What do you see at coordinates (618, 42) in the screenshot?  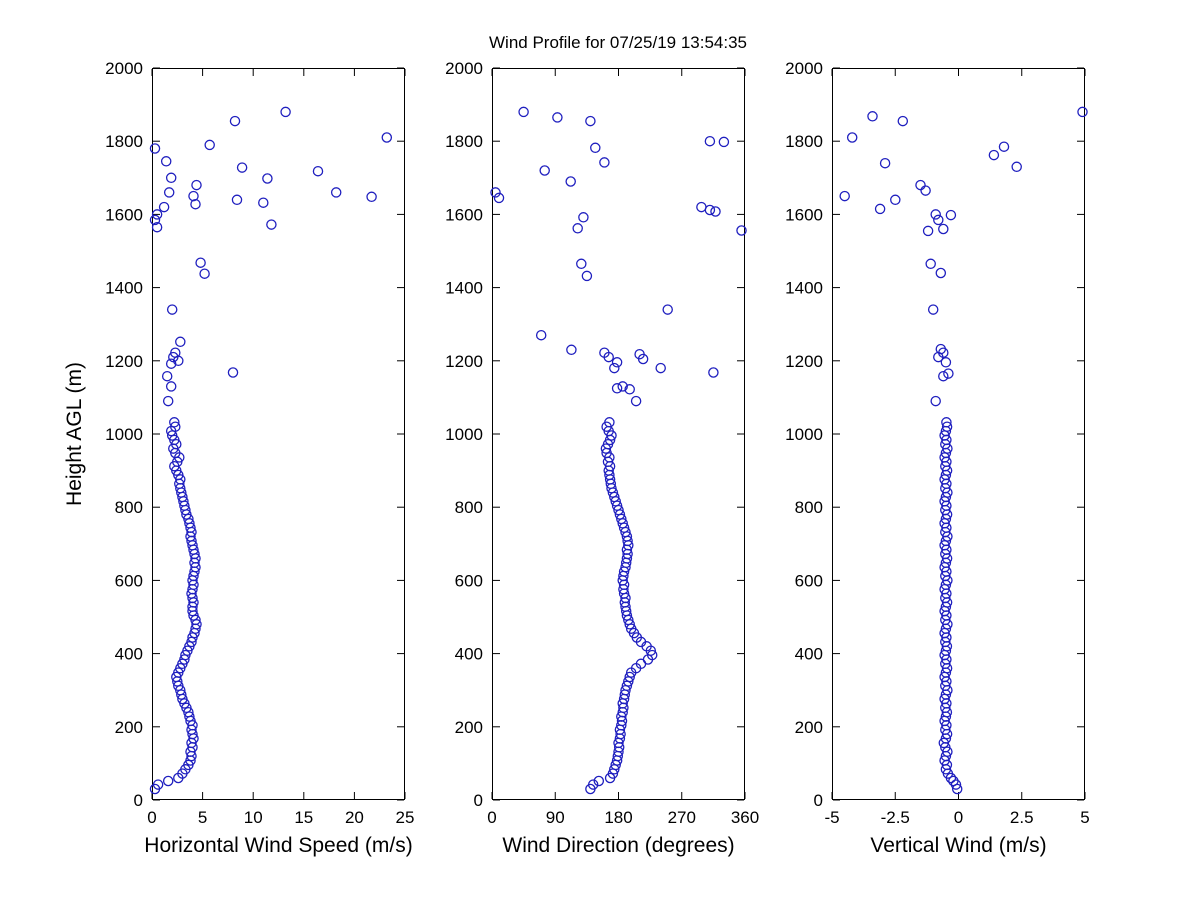 I see `chart-title: Wind Profile for 07/25/19 13:54:35` at bounding box center [618, 42].